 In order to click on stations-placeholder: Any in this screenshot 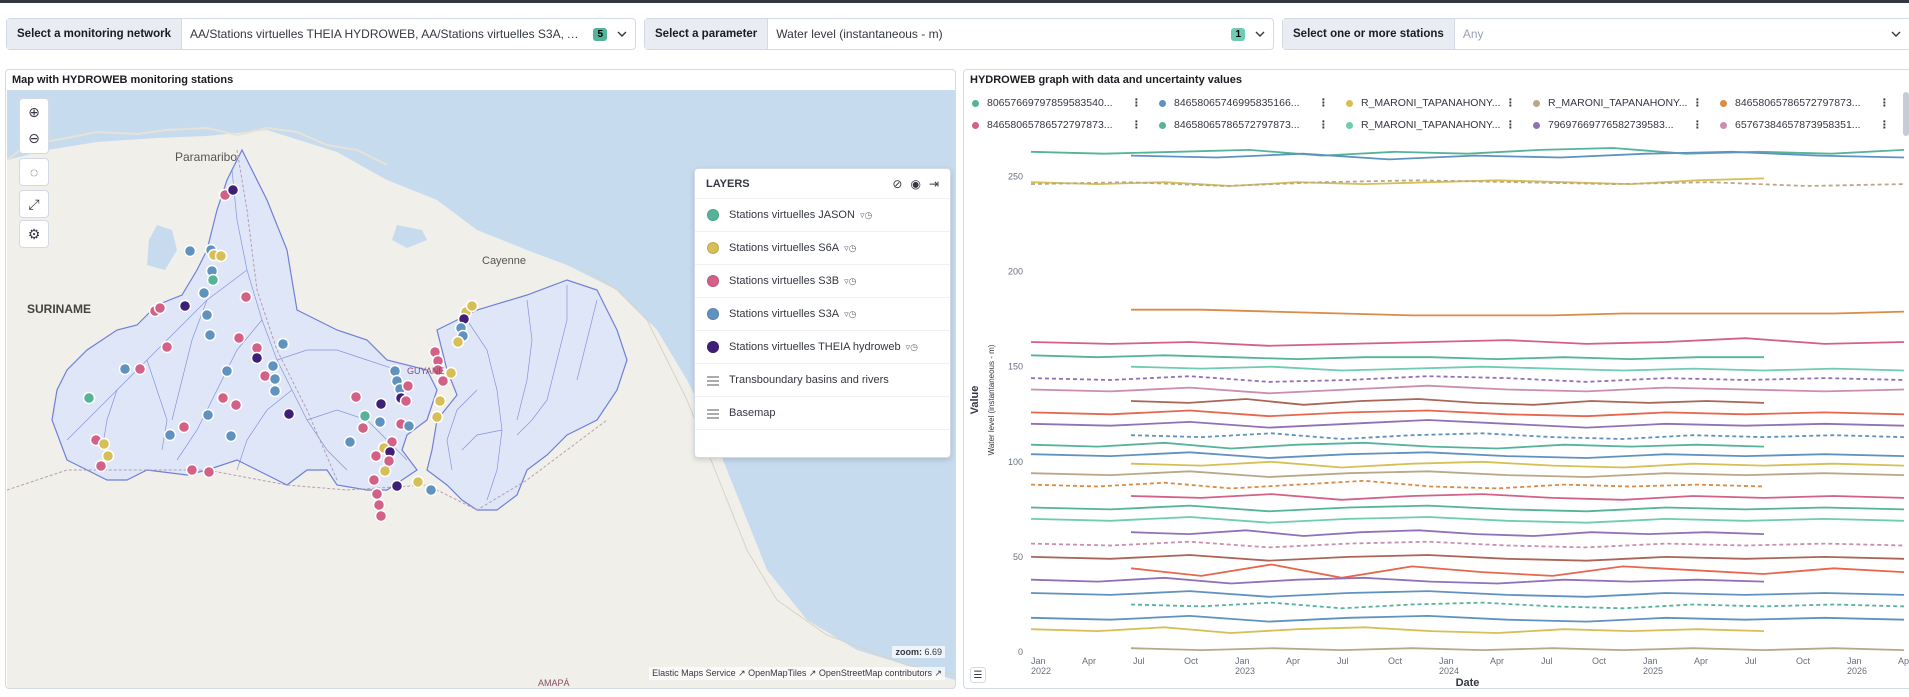, I will do `click(1473, 34)`.